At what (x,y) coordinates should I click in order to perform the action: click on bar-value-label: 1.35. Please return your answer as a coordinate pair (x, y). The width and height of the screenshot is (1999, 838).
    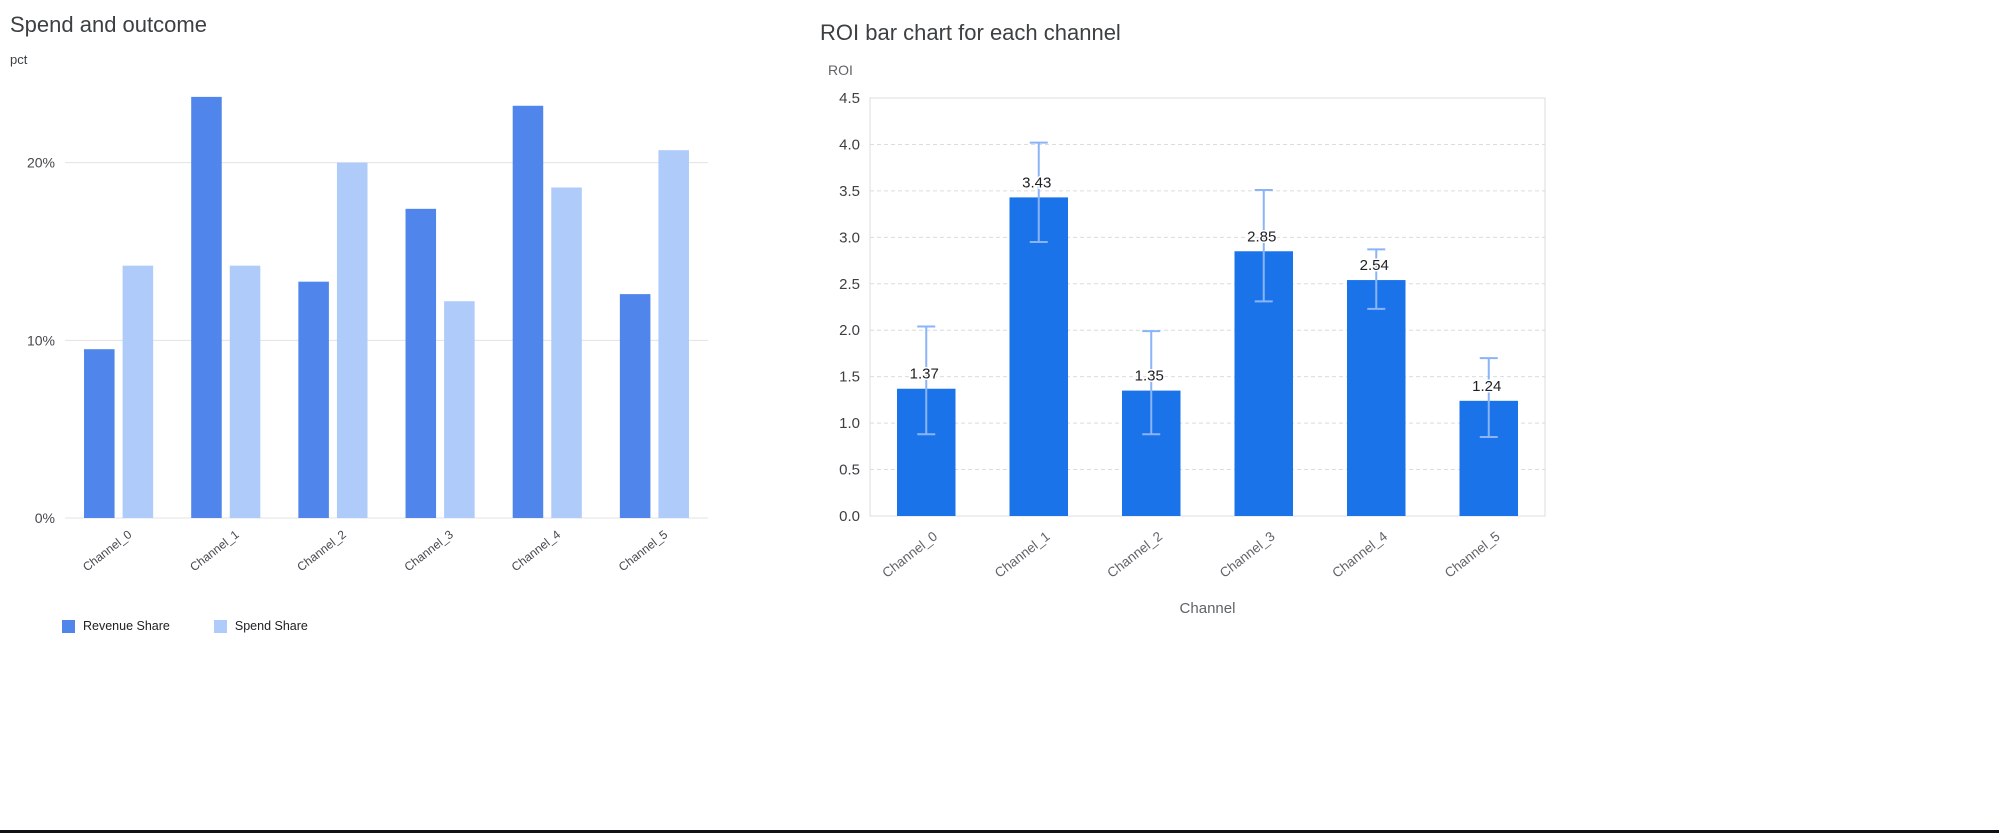
    Looking at the image, I should click on (1149, 376).